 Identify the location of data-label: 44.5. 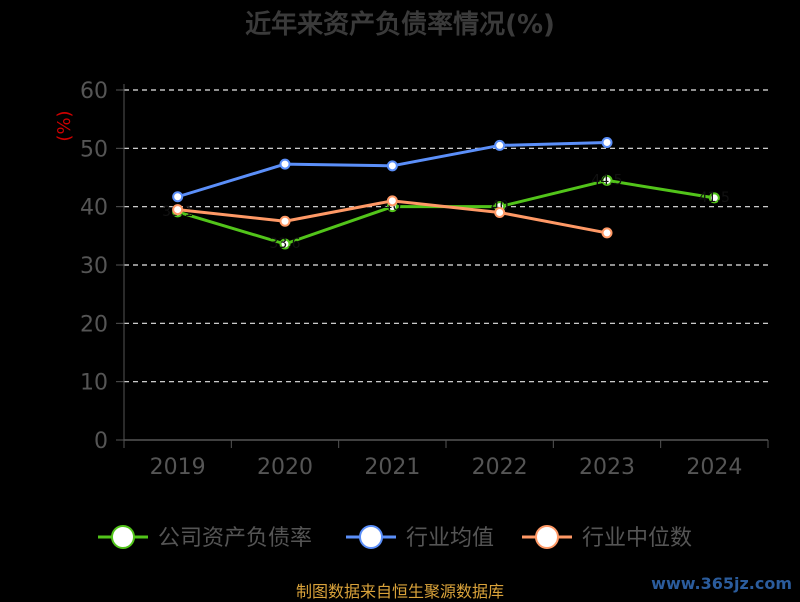
(606, 180).